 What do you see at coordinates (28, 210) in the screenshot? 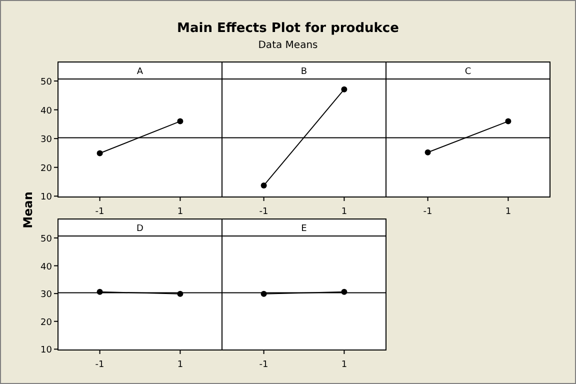
I see `y-axis-title: Mean` at bounding box center [28, 210].